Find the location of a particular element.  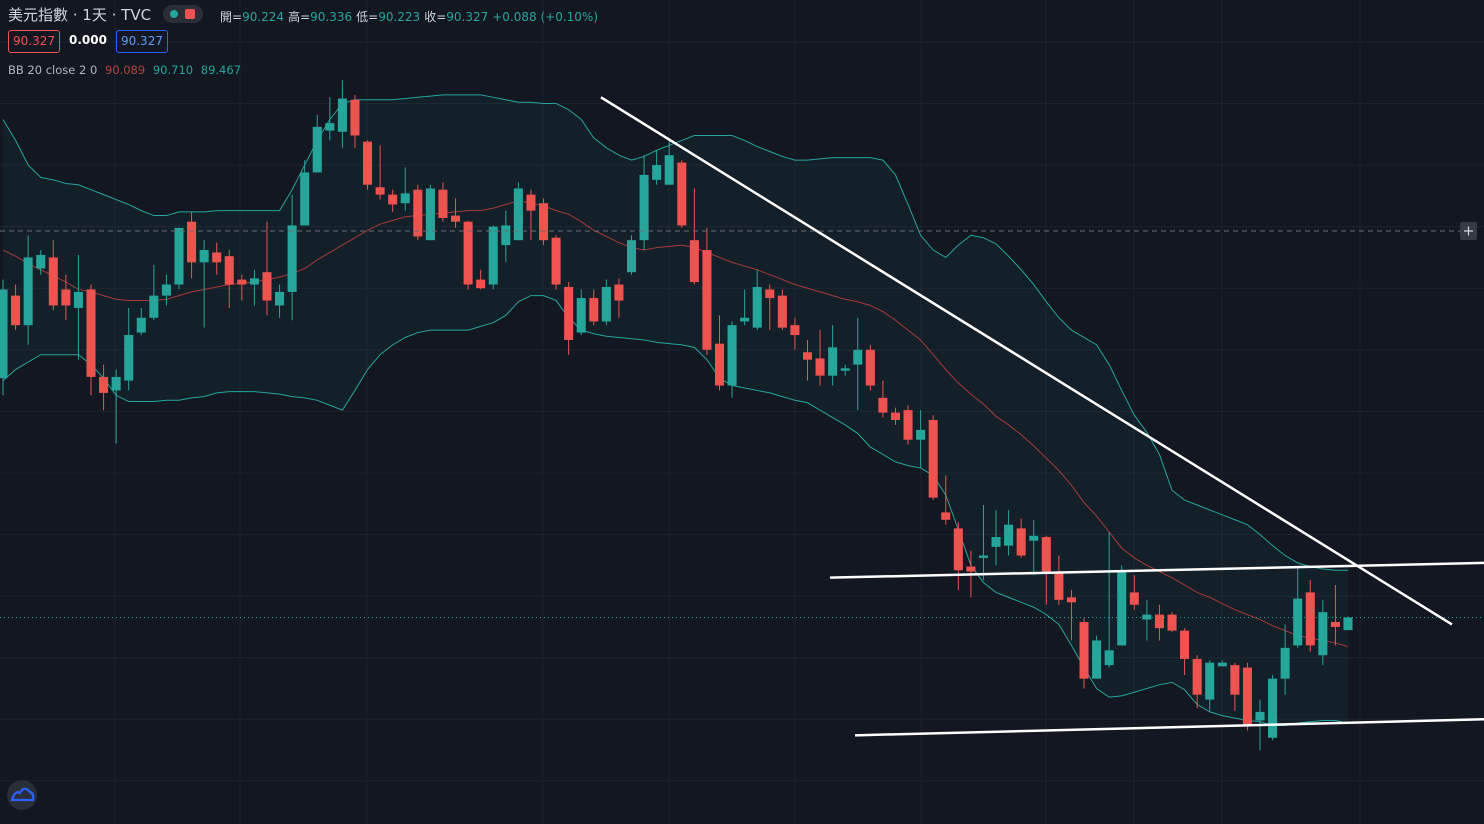

add-icon is located at coordinates (1468, 231).